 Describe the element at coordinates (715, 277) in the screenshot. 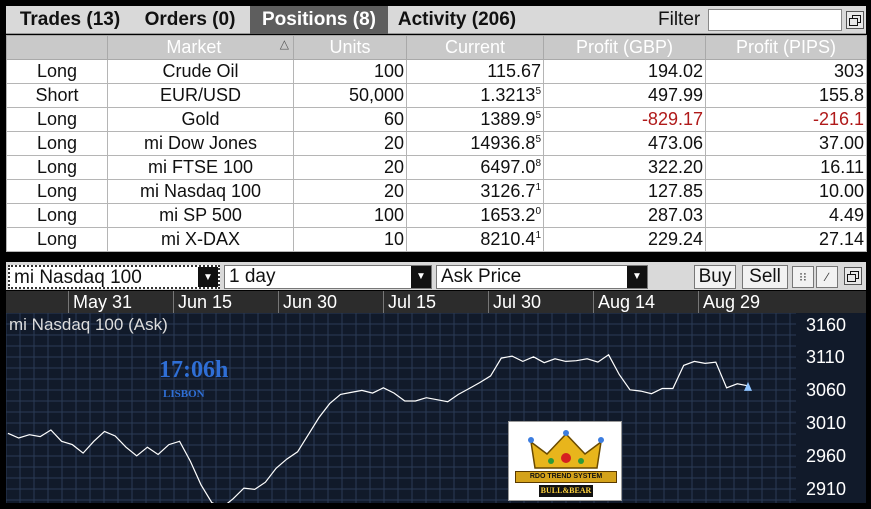

I see `buy-button: Buy` at that location.